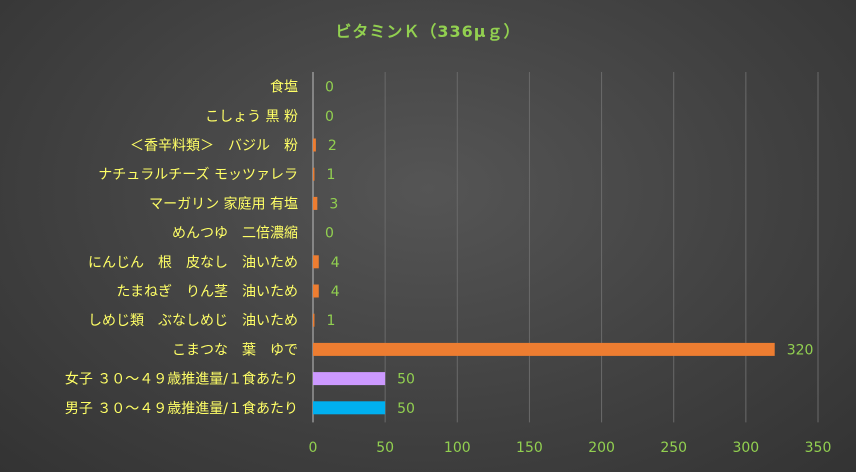  I want to click on x-tick-label: 350, so click(818, 448).